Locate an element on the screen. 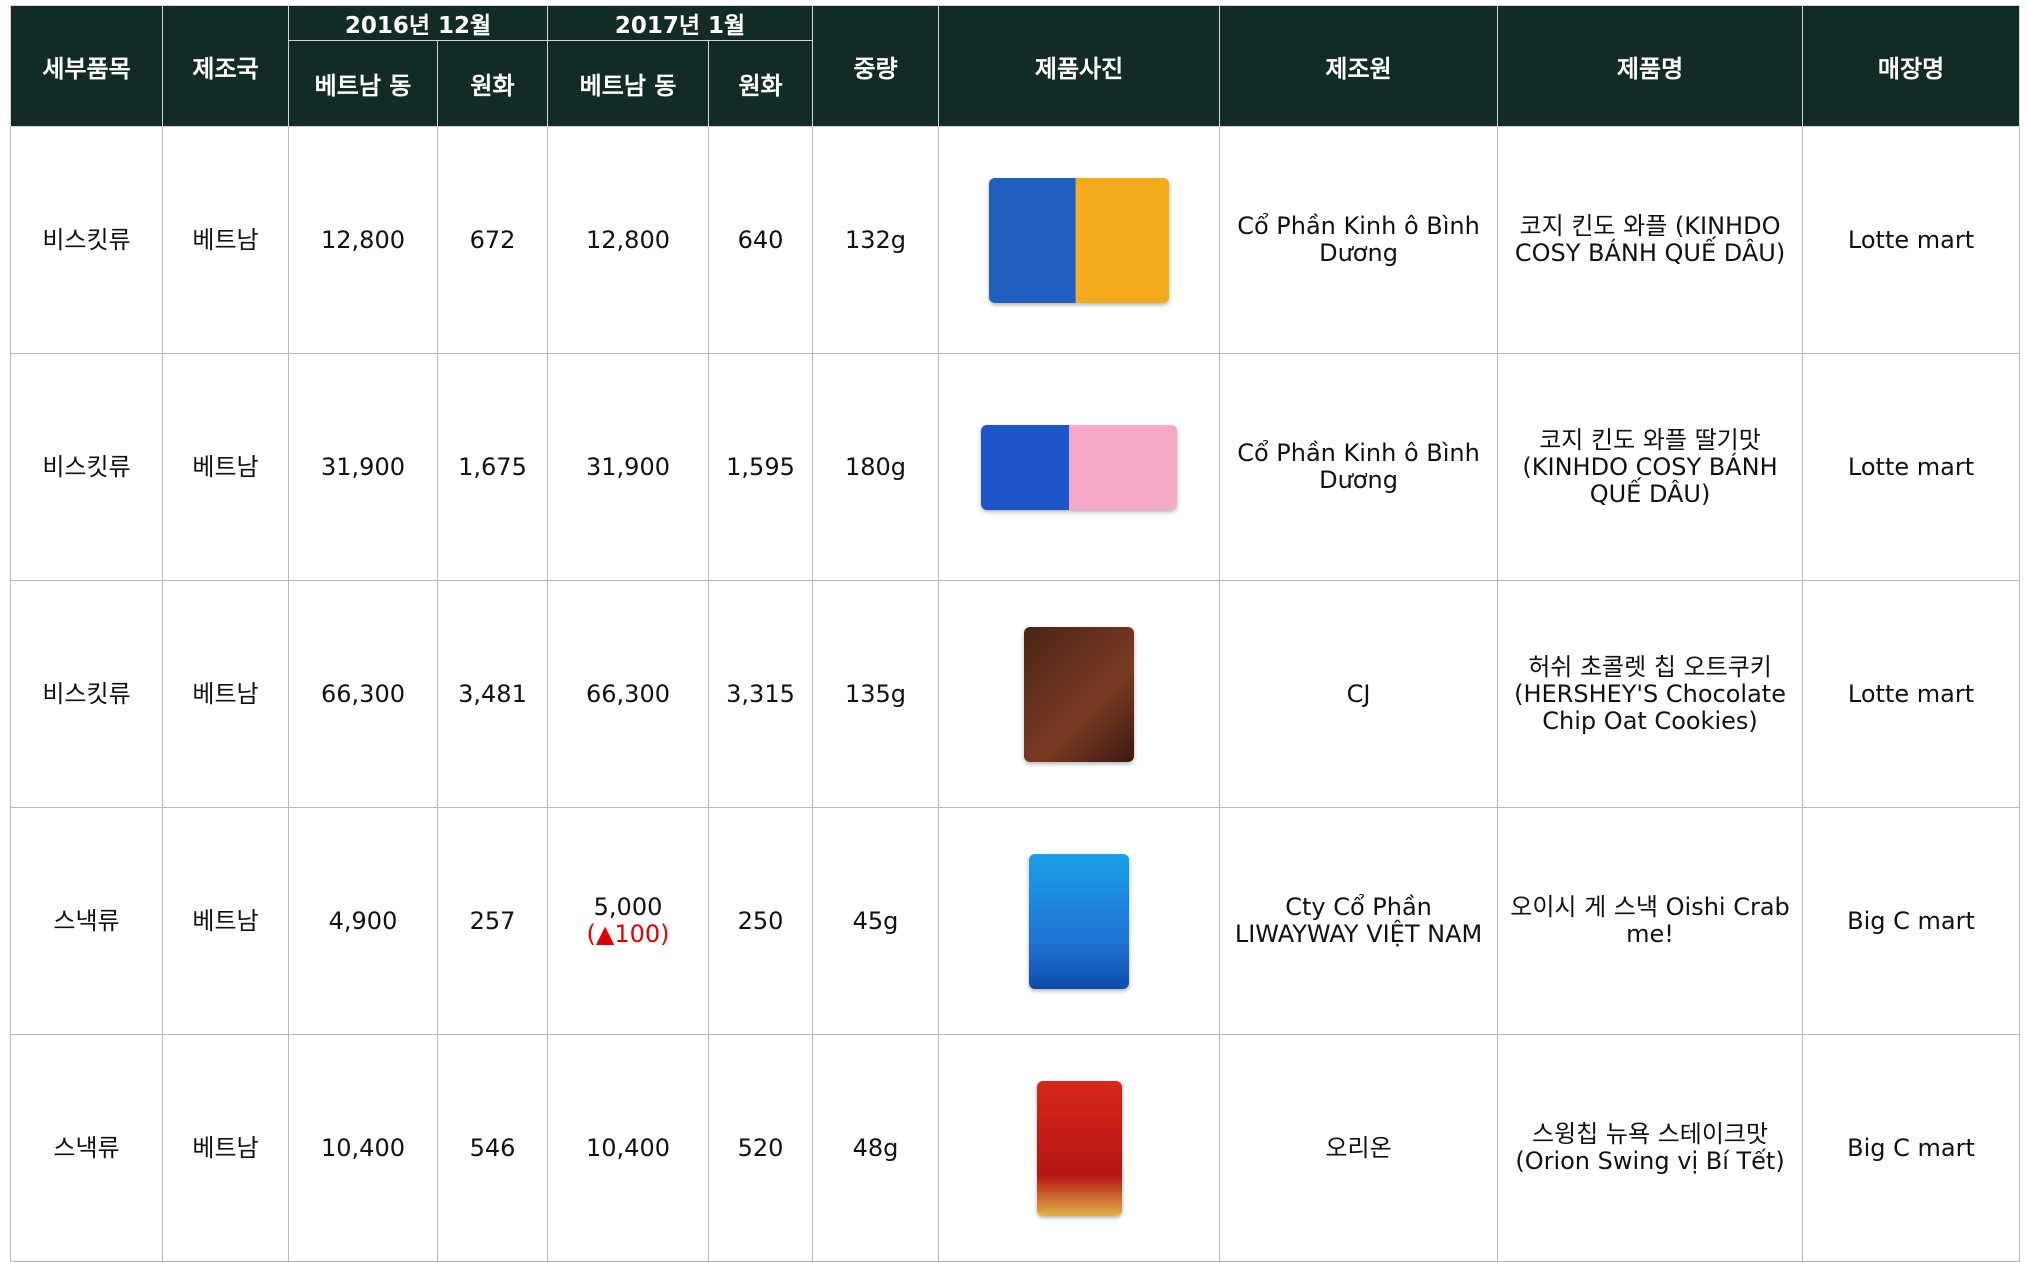  header-cell: 2017년 1월 is located at coordinates (680, 23).